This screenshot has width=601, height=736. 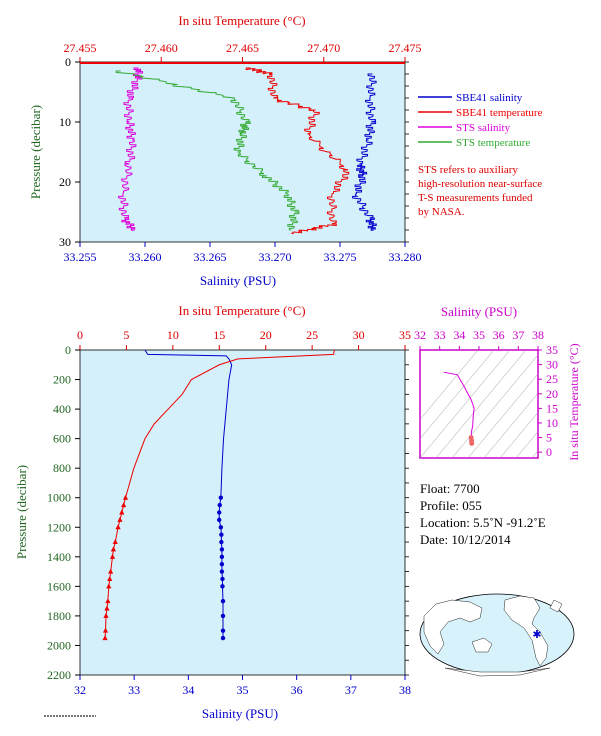 What do you see at coordinates (552, 408) in the screenshot?
I see `ts-temp-tick-label: 15` at bounding box center [552, 408].